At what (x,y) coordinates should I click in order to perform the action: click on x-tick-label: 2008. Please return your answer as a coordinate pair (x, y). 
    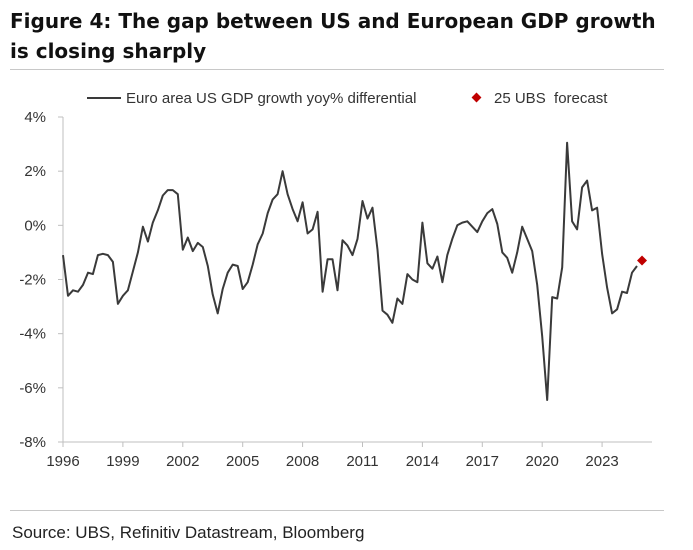
    Looking at the image, I should click on (302, 461).